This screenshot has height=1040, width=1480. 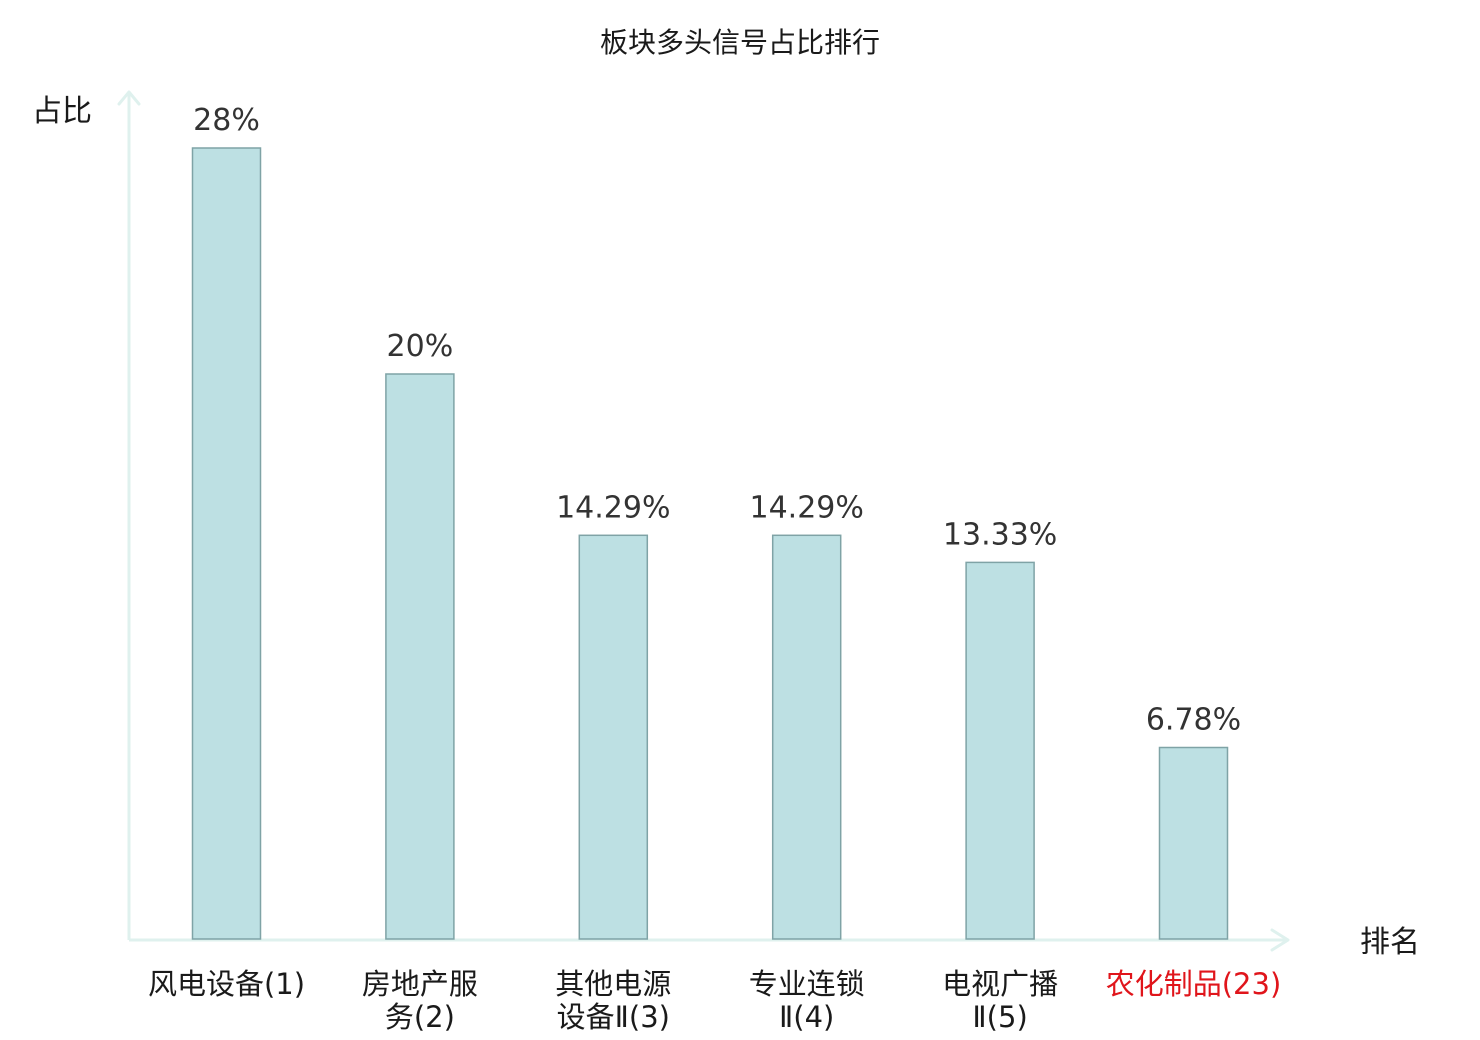 I want to click on value-label-4: 14.29%, so click(x=807, y=507).